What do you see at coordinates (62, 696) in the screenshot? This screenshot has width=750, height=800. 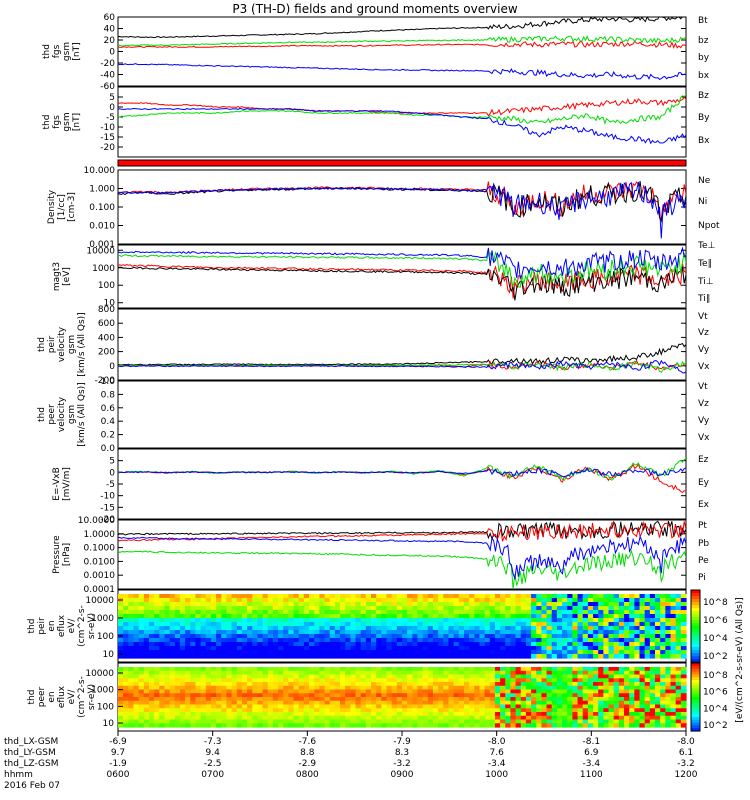 I see `y-axis-label: eflux` at bounding box center [62, 696].